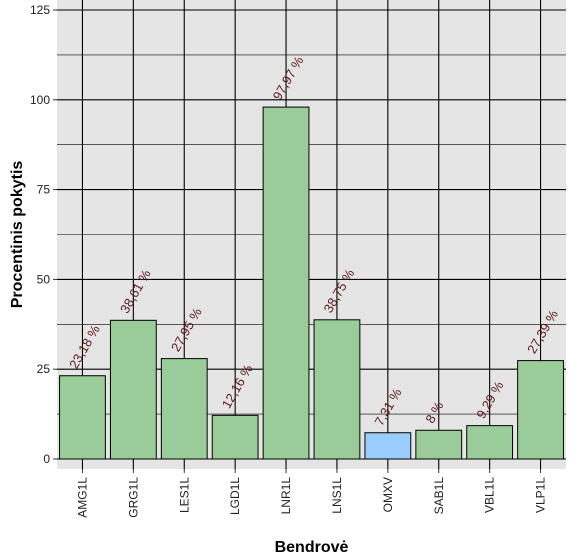  I want to click on bar-OMXV, so click(388, 446).